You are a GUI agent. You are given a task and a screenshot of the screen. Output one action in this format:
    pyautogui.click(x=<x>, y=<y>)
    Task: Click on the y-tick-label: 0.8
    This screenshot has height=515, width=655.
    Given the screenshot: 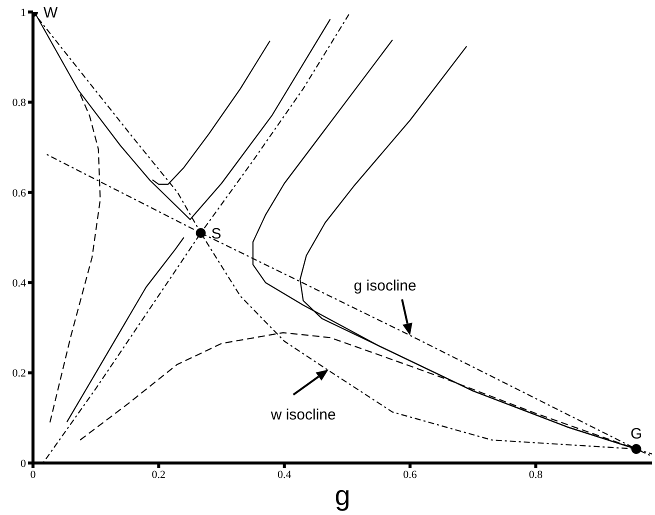 What is the action you would take?
    pyautogui.click(x=19, y=103)
    